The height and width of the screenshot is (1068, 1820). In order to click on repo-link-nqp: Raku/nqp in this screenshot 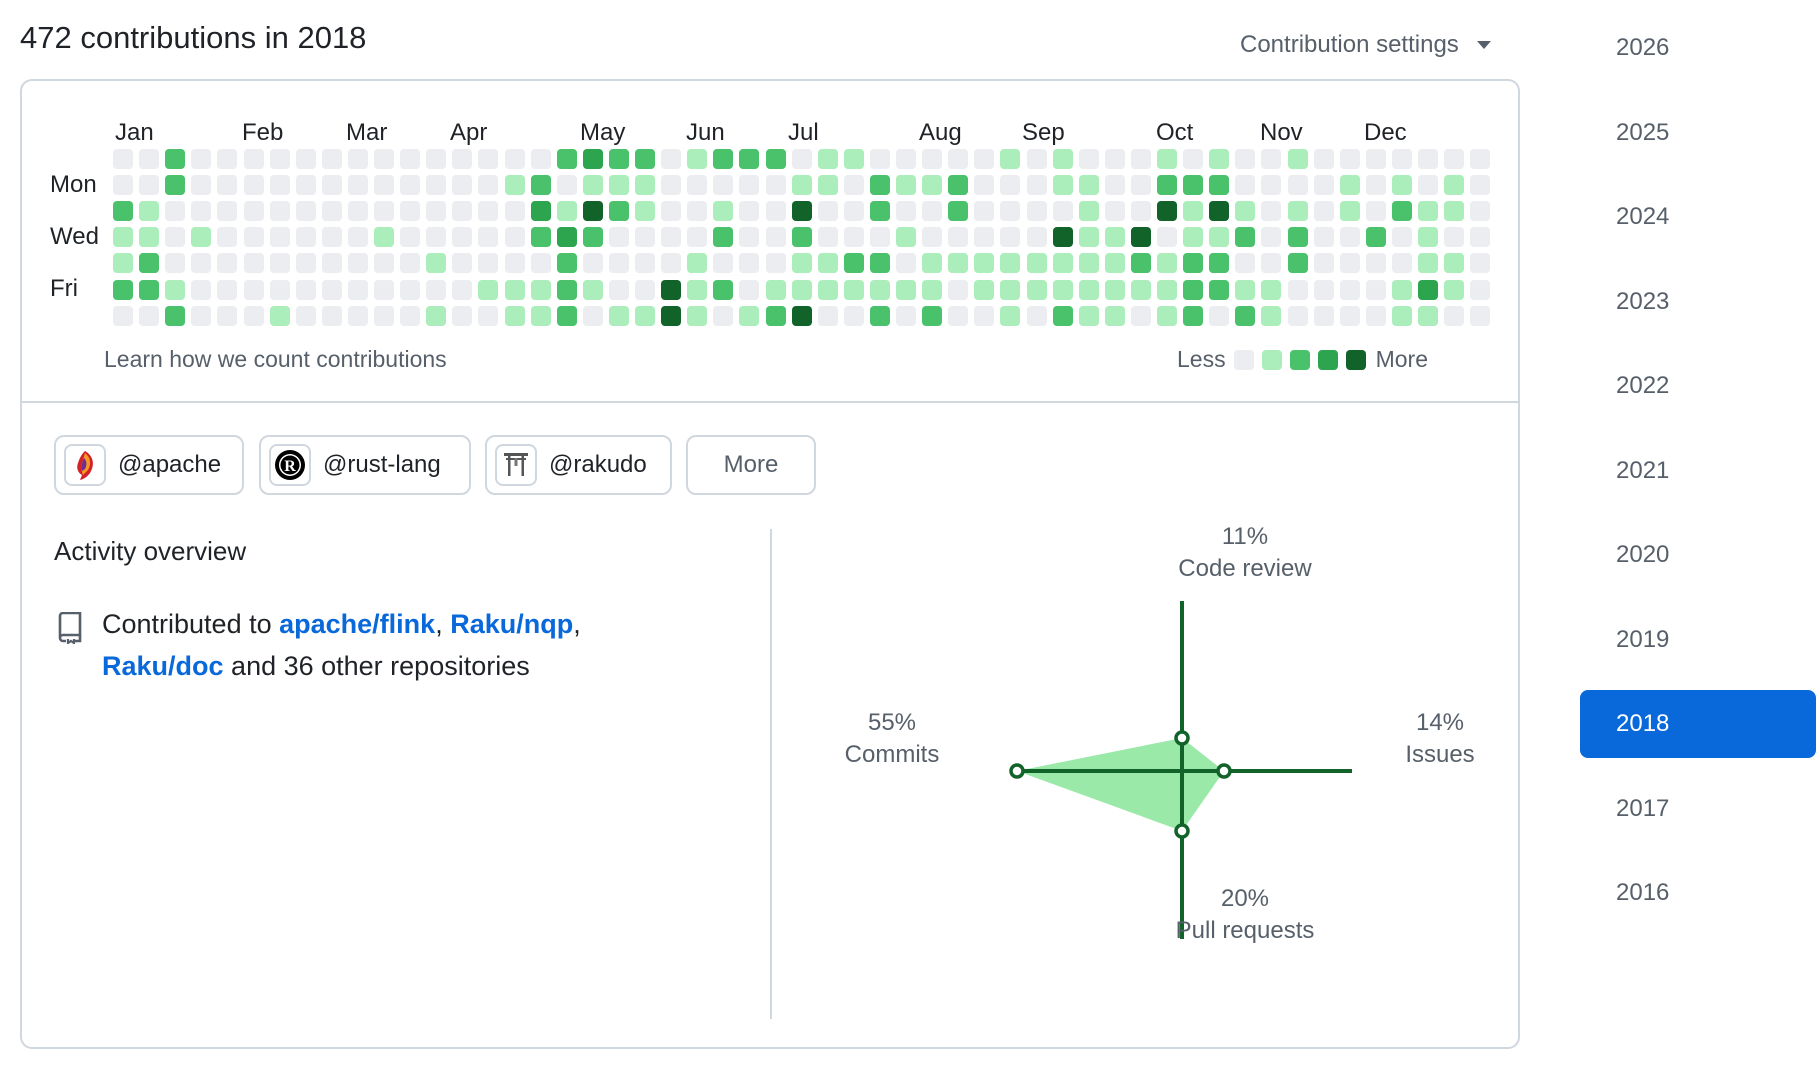, I will do `click(512, 624)`.